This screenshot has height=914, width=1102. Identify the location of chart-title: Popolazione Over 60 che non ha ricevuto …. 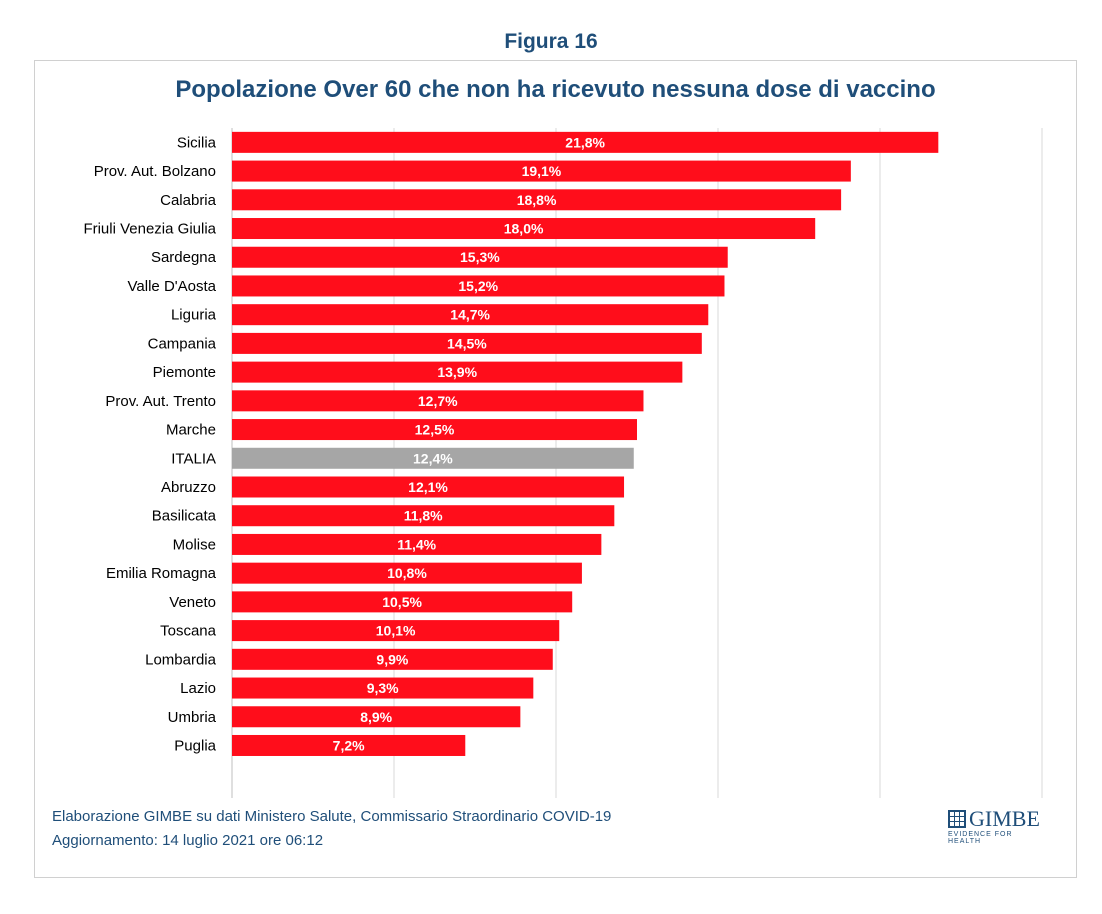
(555, 89).